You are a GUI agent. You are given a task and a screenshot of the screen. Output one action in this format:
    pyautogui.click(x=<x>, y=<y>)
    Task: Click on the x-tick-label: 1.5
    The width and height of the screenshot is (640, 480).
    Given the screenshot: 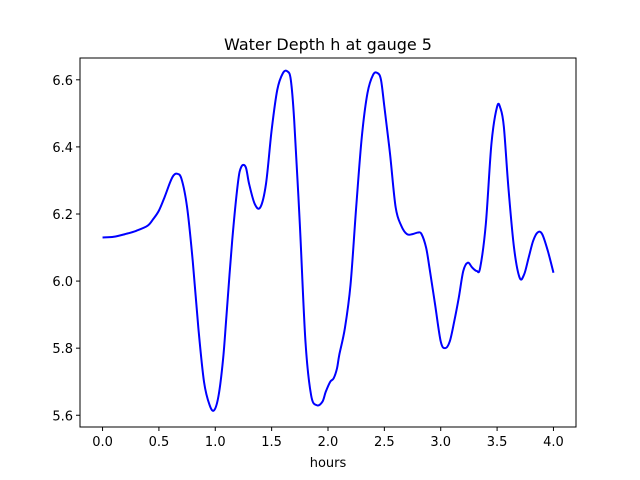 What is the action you would take?
    pyautogui.click(x=271, y=442)
    